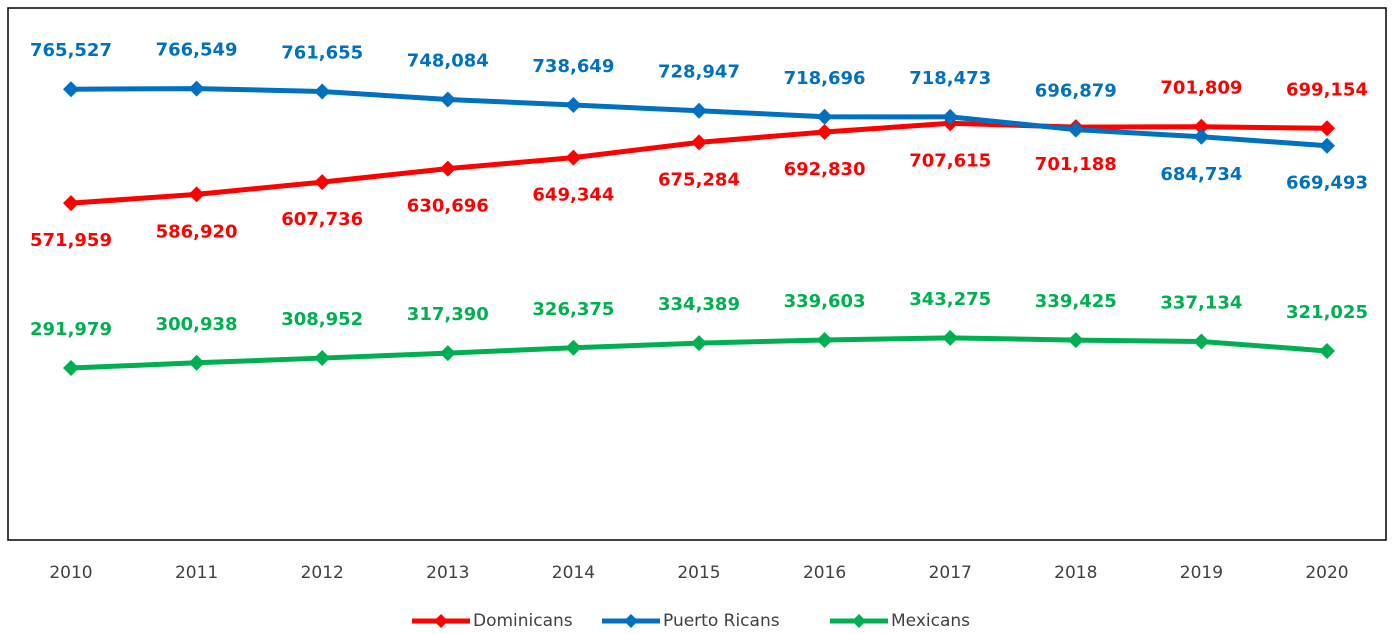  Describe the element at coordinates (1326, 573) in the screenshot. I see `x-tick-label: 2020` at that location.